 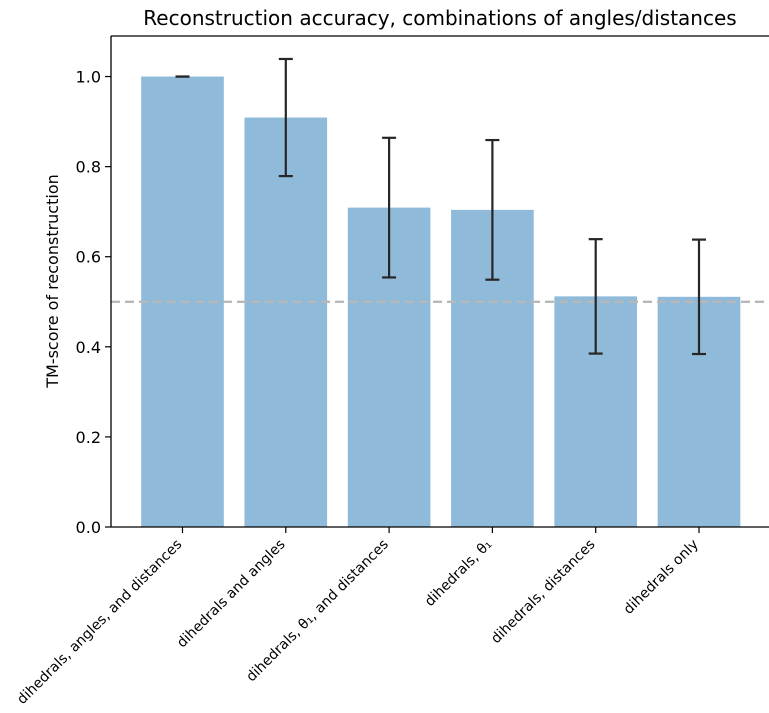 I want to click on x-tick-label: dihedrals, θ₁, so click(x=458, y=573).